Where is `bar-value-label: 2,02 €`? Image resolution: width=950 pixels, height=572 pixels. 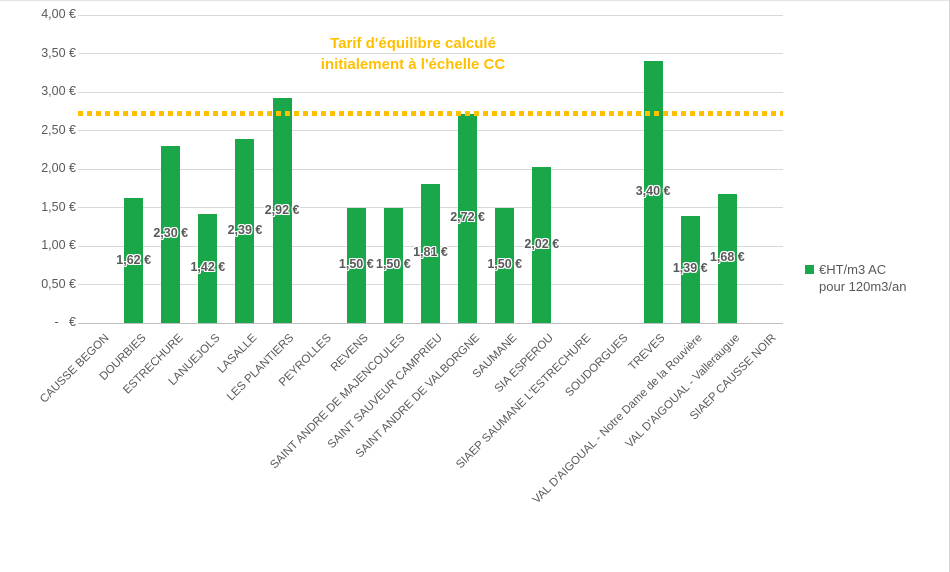 bar-value-label: 2,02 € is located at coordinates (542, 244).